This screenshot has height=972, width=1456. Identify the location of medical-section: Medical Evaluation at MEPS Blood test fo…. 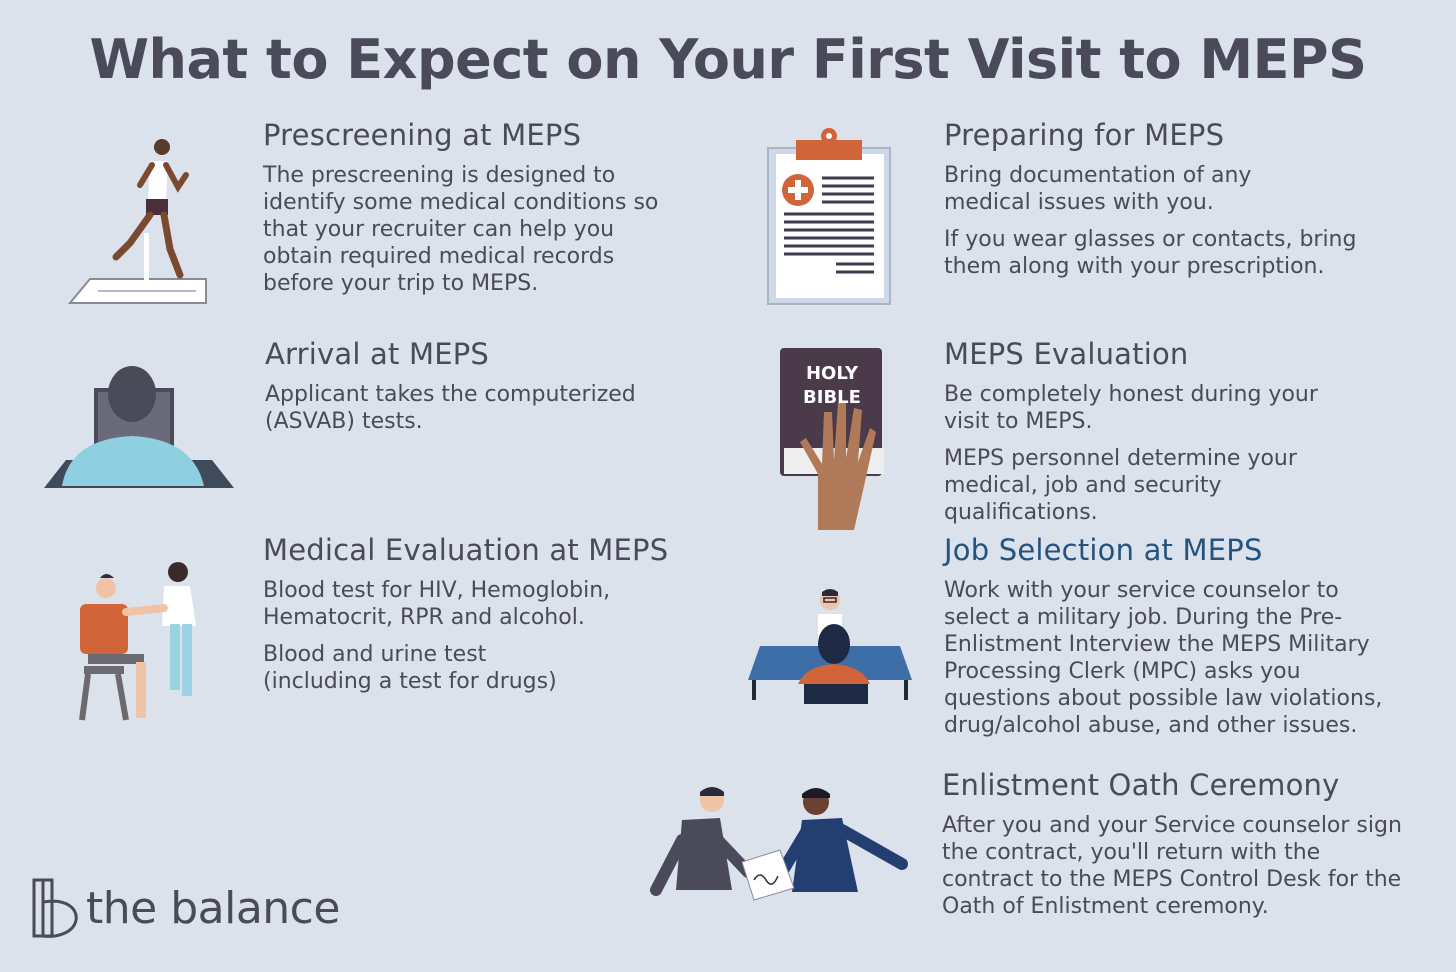
(473, 619).